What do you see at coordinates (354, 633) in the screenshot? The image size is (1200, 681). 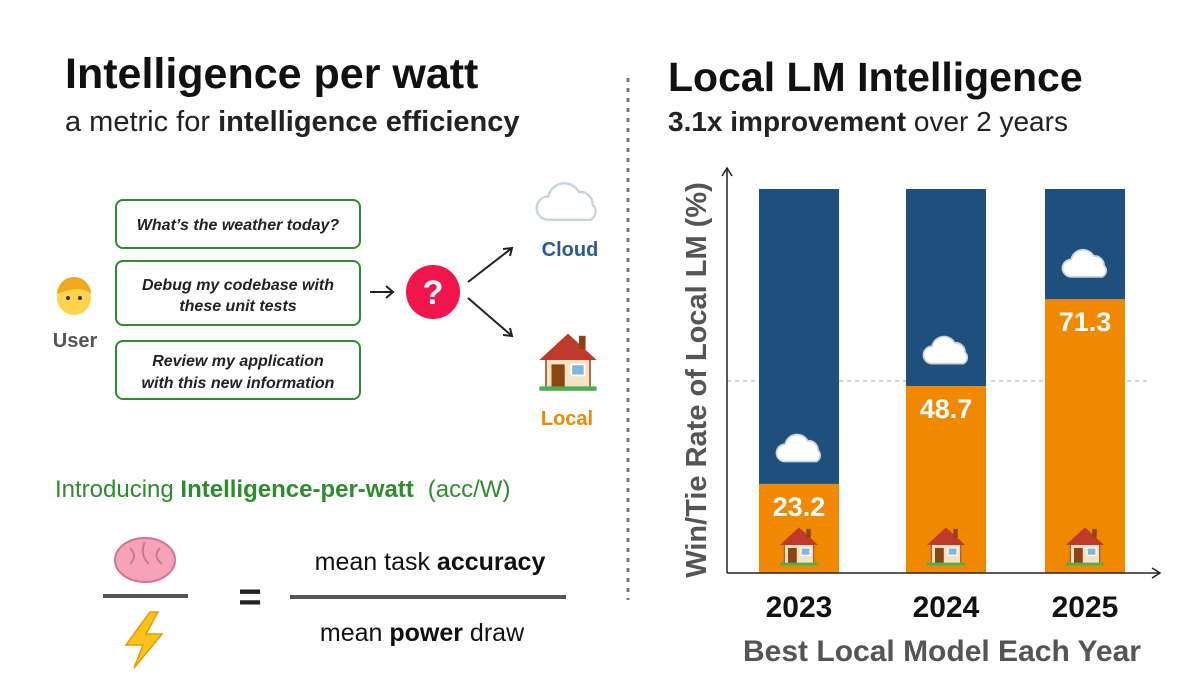 I see `denominator-part: mean` at bounding box center [354, 633].